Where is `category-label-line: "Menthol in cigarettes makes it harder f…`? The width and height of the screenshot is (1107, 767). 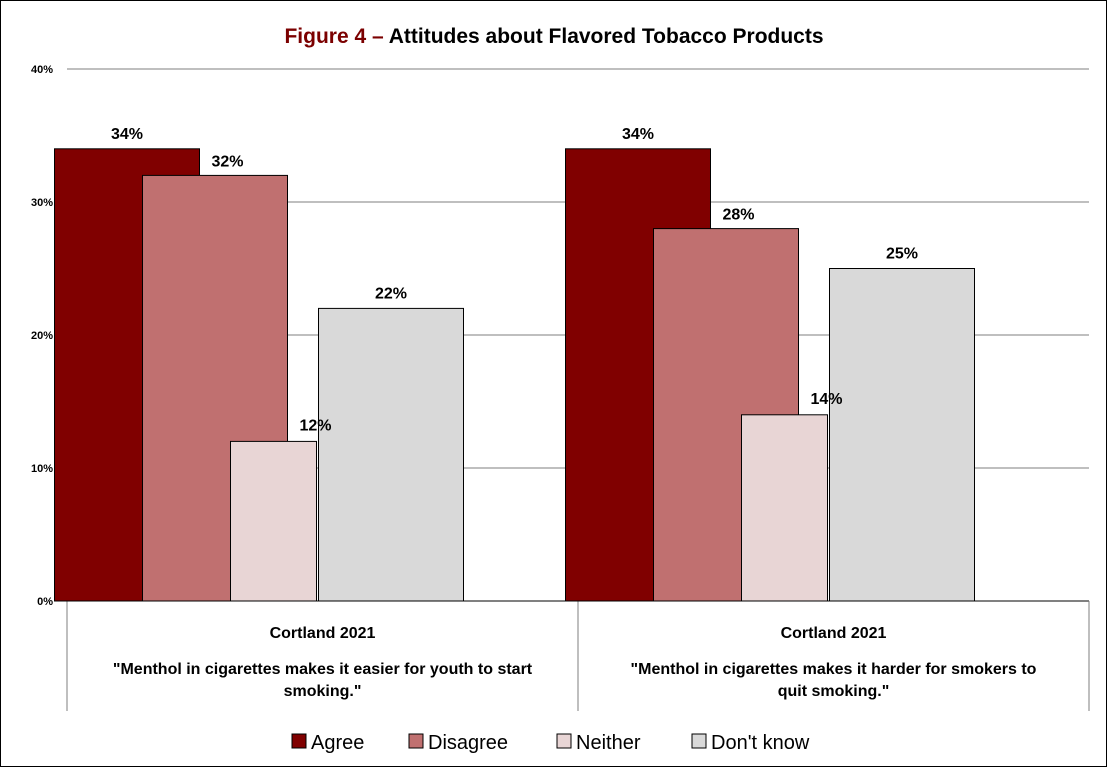 category-label-line: "Menthol in cigarettes makes it harder f… is located at coordinates (834, 669).